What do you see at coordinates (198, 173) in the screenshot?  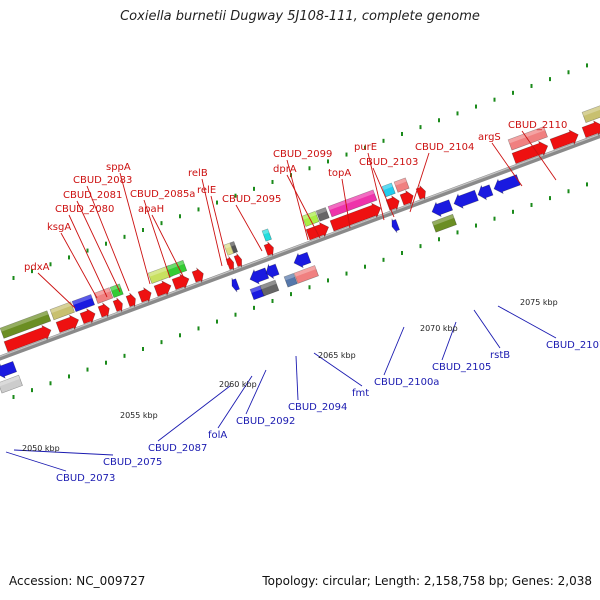 I see `gene-label-forward: relB` at bounding box center [198, 173].